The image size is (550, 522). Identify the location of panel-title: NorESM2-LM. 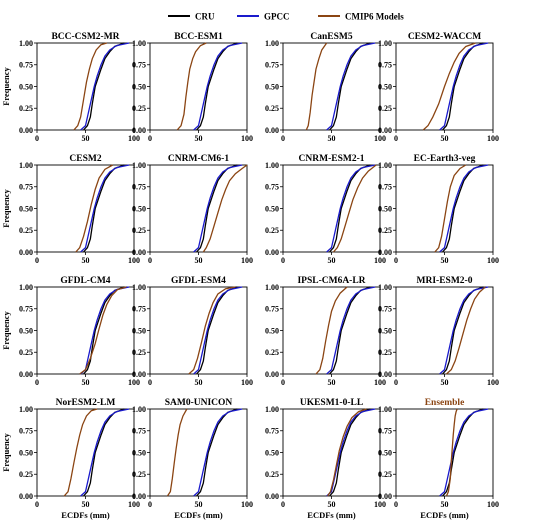
(86, 403).